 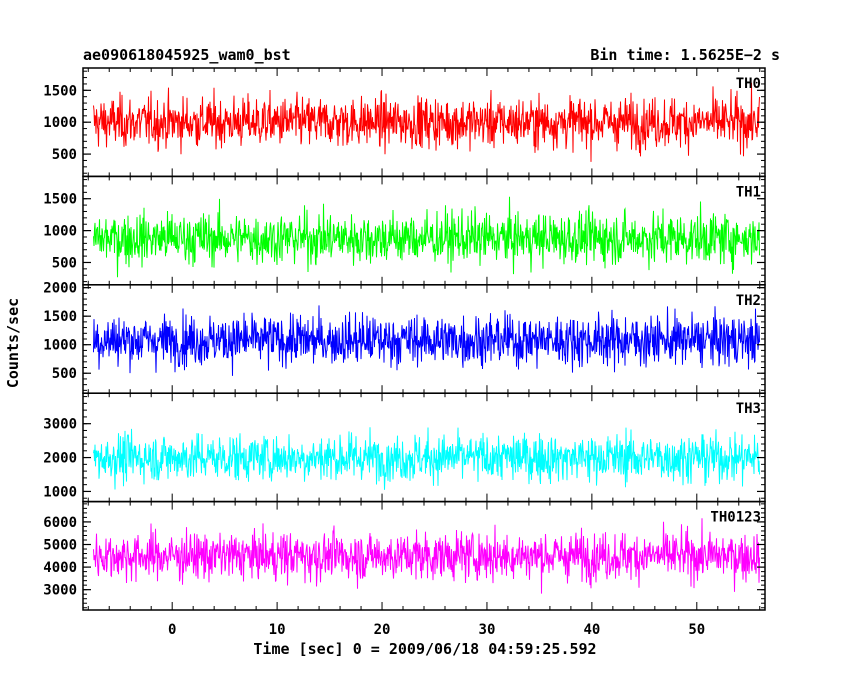 What do you see at coordinates (13, 343) in the screenshot?
I see `y-axis-label: Counts/sec` at bounding box center [13, 343].